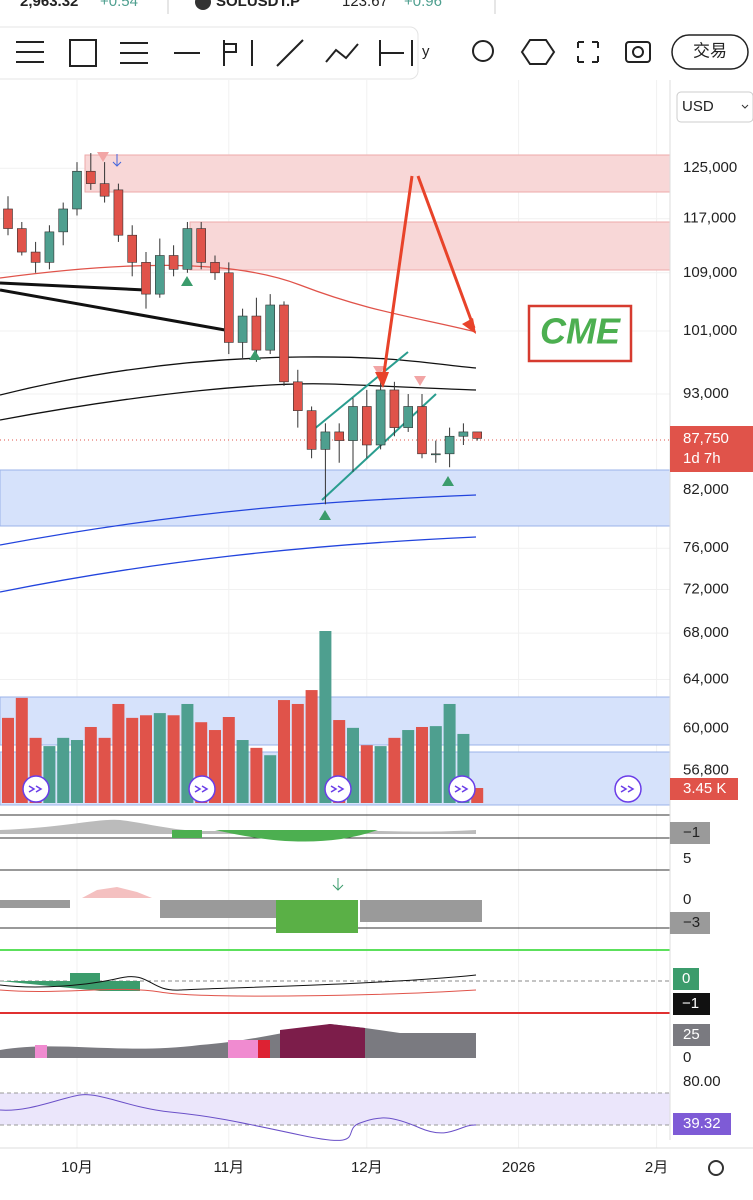 The image size is (753, 1200). What do you see at coordinates (711, 610) in the screenshot?
I see `price-axis` at bounding box center [711, 610].